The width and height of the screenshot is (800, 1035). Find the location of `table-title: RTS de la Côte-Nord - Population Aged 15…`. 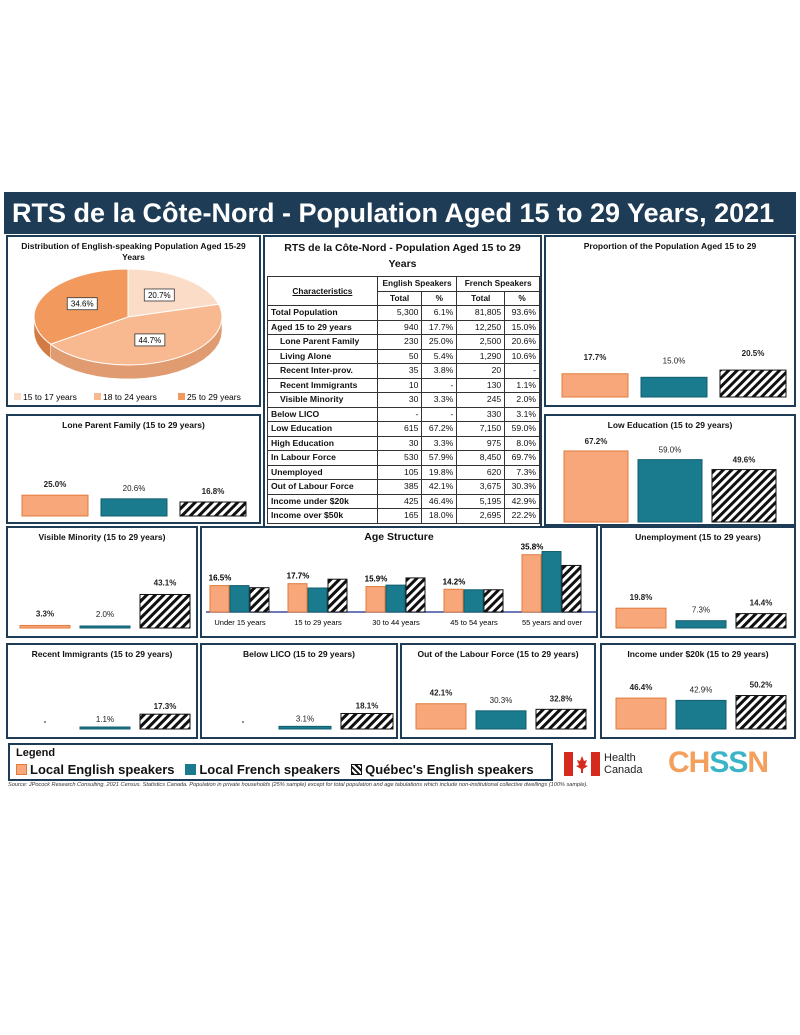

table-title: RTS de la Côte-Nord - Population Aged 15… is located at coordinates (402, 256).